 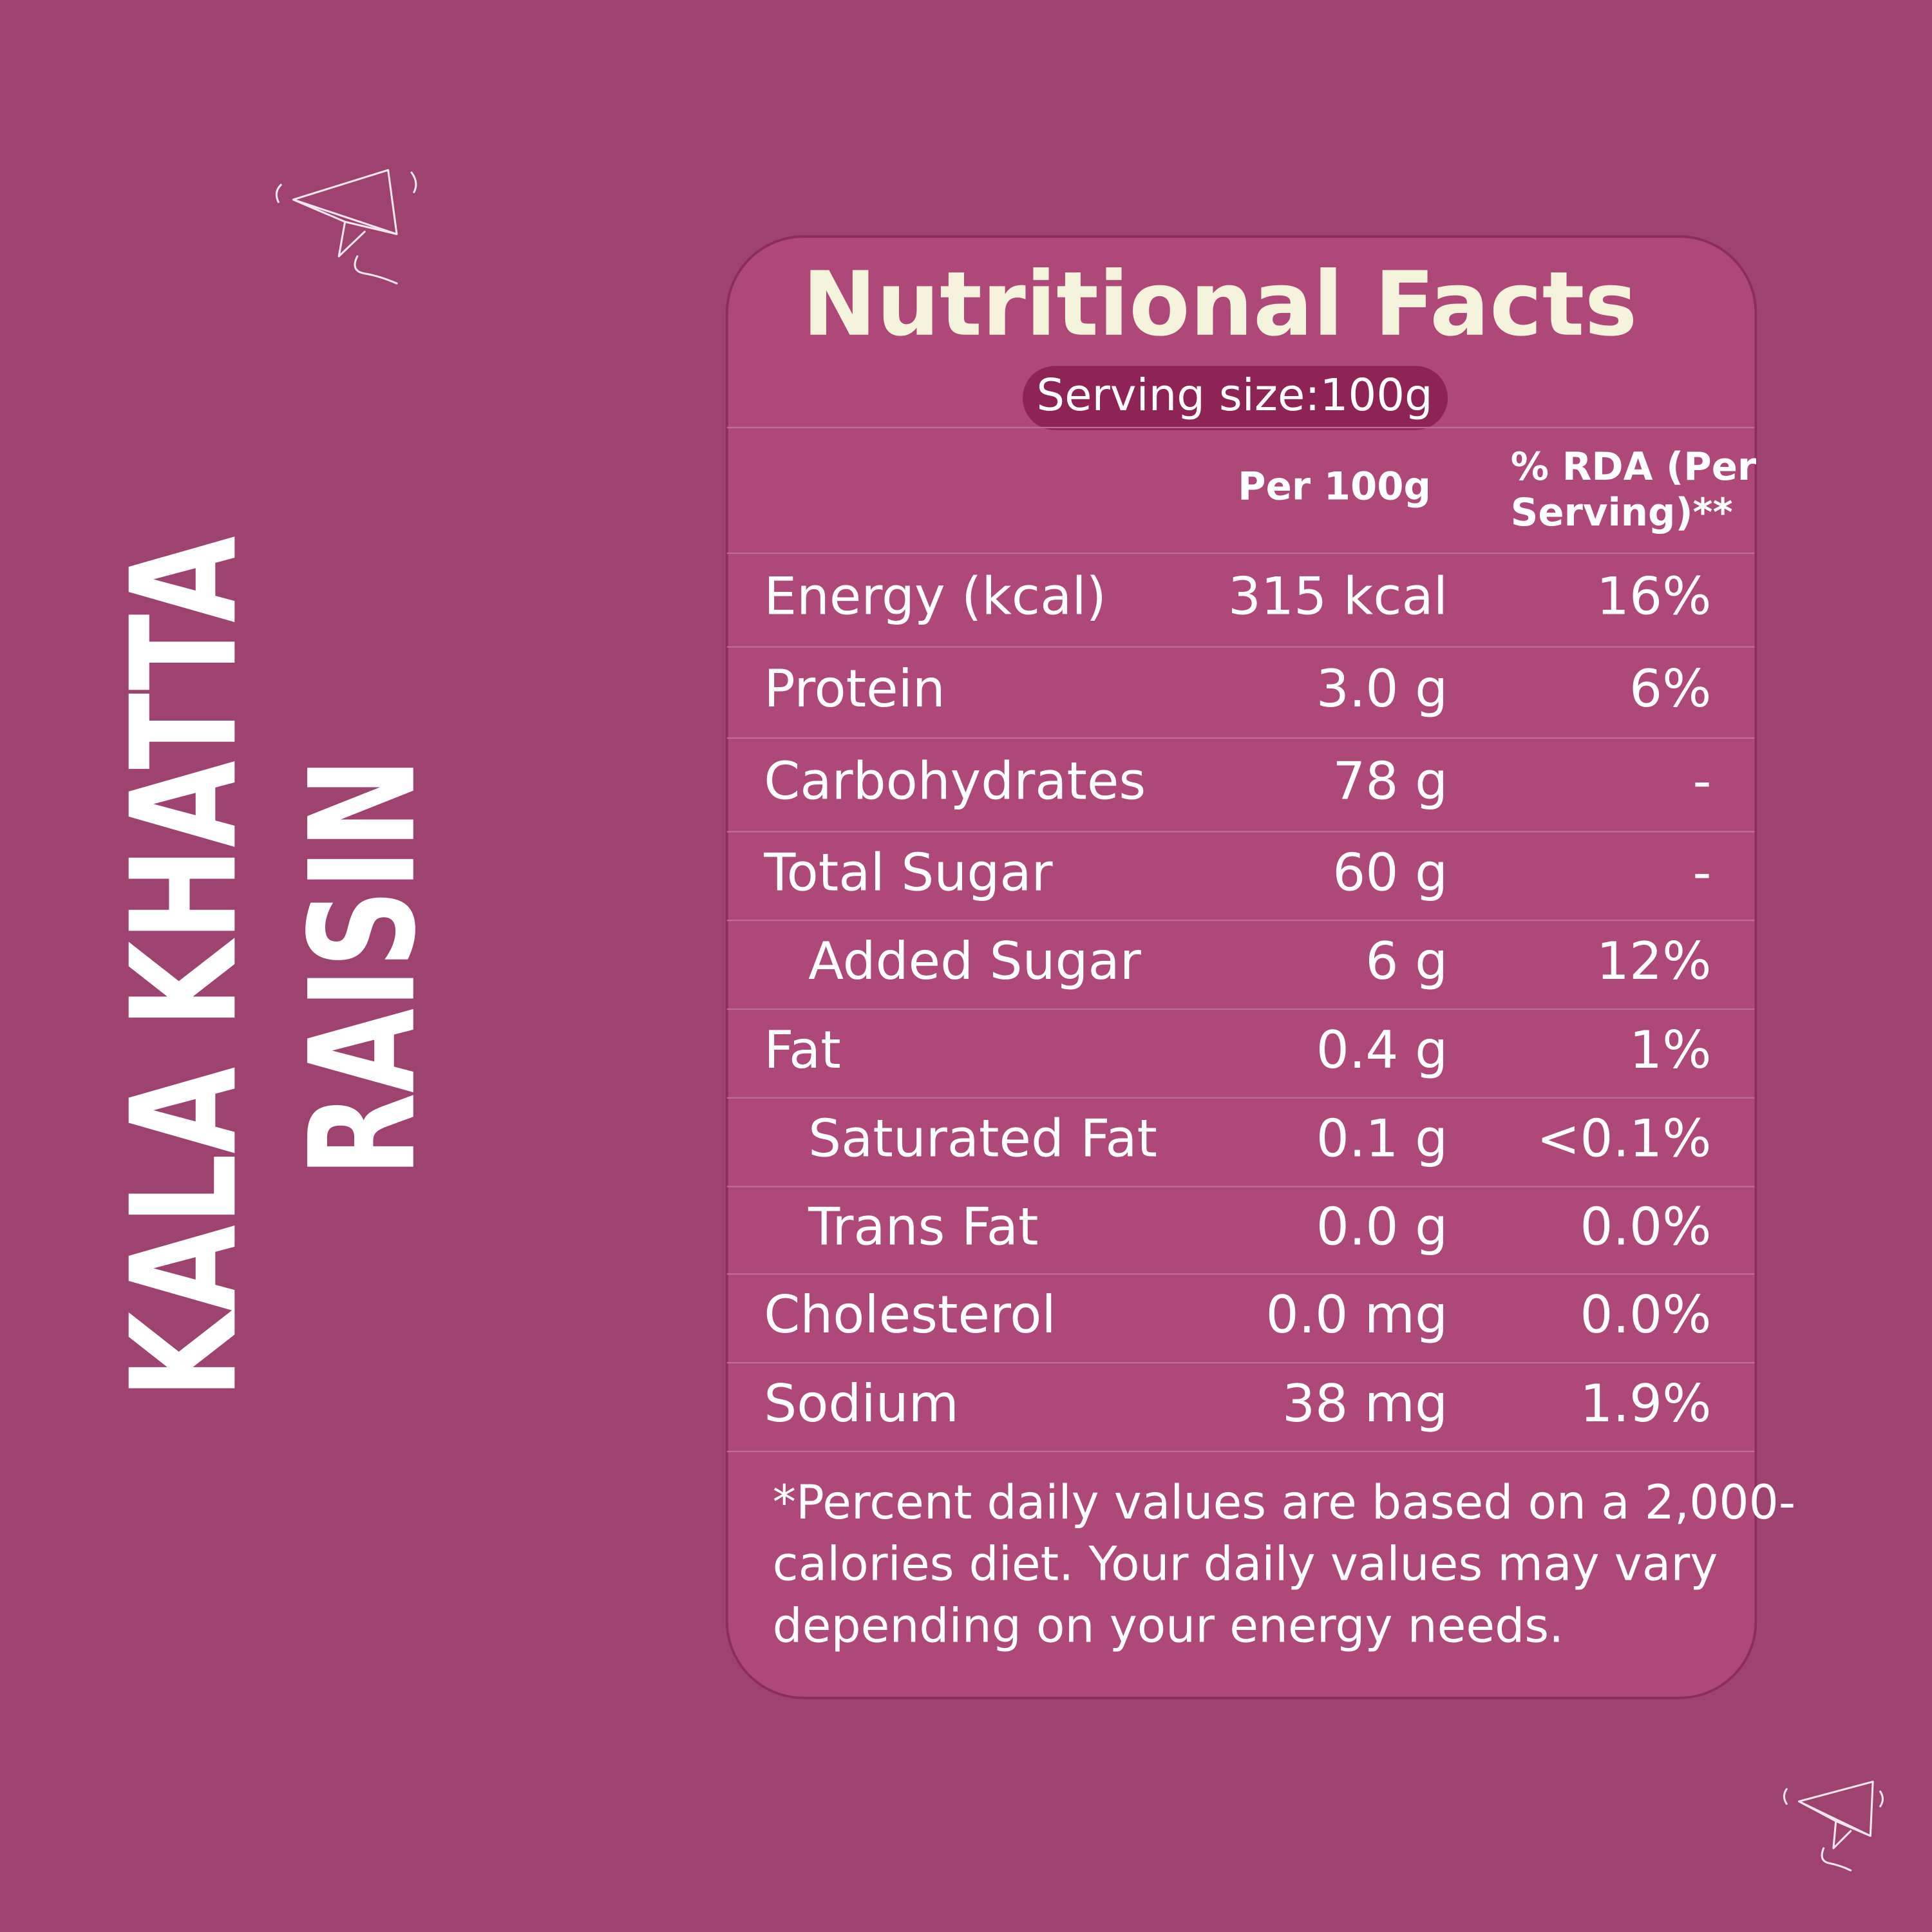 I want to click on nutrient-name: Saturated Fat, so click(x=982, y=1138).